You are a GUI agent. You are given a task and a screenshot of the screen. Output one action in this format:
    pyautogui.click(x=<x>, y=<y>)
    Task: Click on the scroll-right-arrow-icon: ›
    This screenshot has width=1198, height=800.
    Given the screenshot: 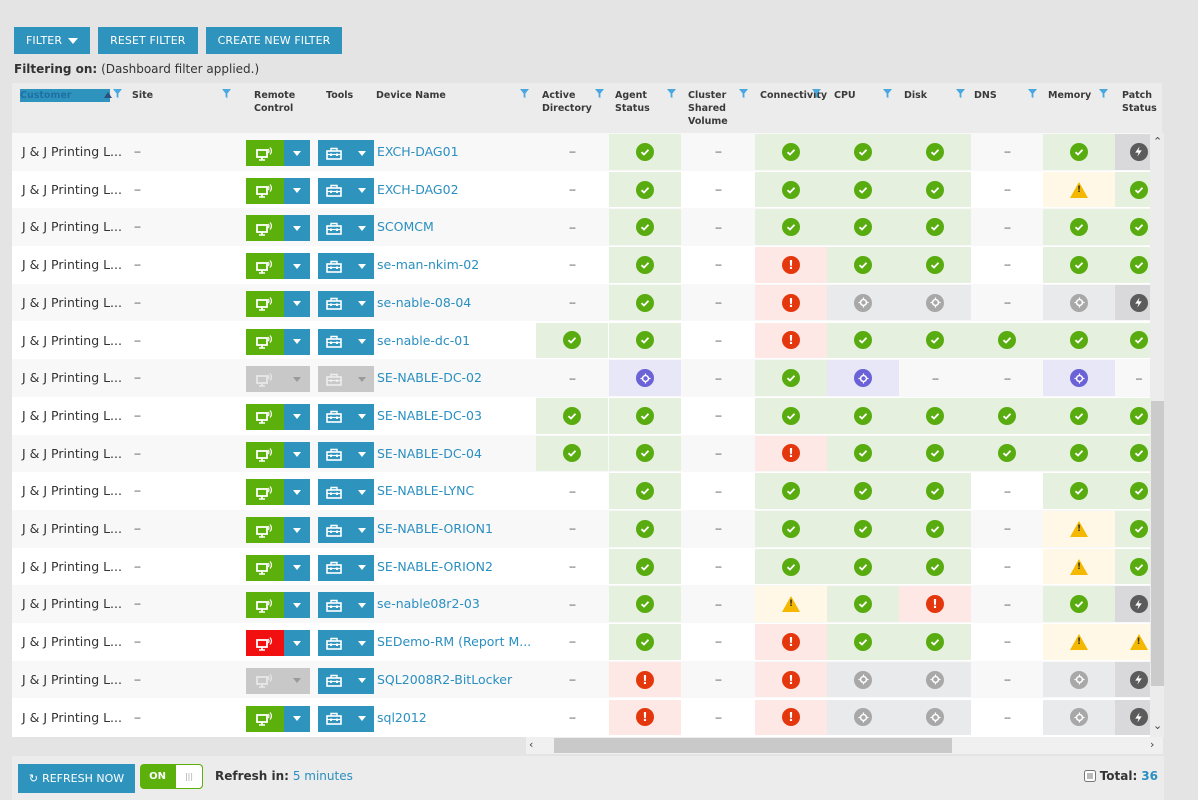 What is the action you would take?
    pyautogui.click(x=1152, y=744)
    